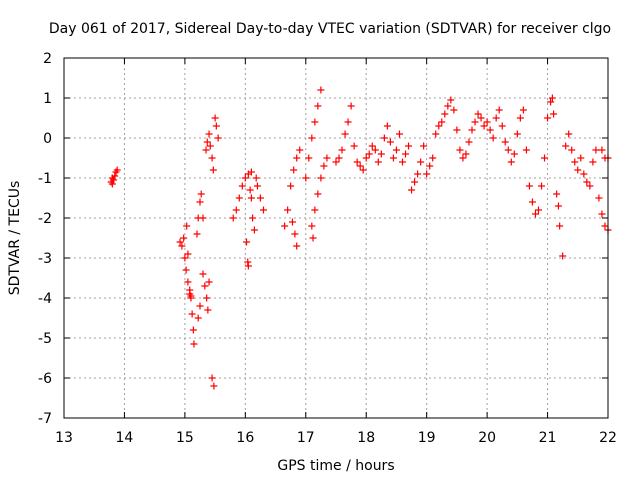 The height and width of the screenshot is (480, 640). What do you see at coordinates (487, 438) in the screenshot?
I see `x-tick-label: 20` at bounding box center [487, 438].